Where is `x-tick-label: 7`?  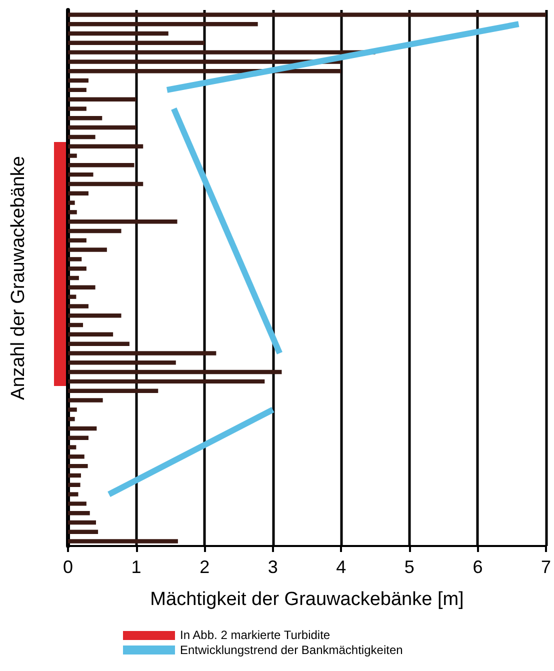 x-tick-label: 7 is located at coordinates (545, 567).